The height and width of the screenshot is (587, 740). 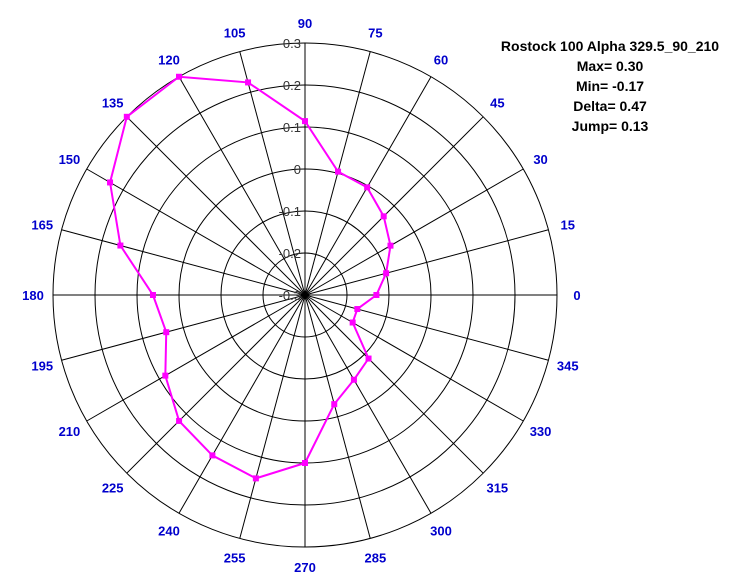 I want to click on angle-tick-label: 255, so click(x=235, y=558).